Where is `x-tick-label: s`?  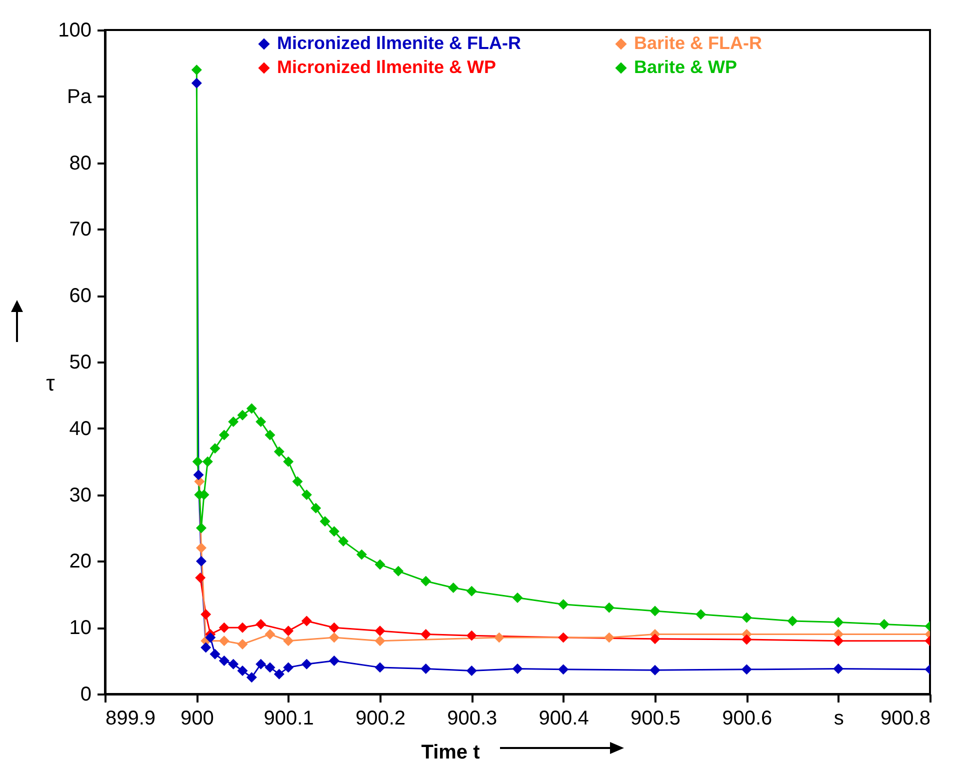 x-tick-label: s is located at coordinates (839, 719).